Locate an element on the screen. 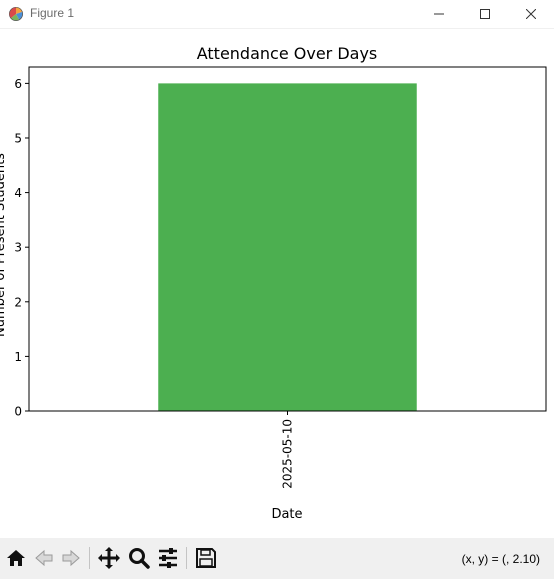 The image size is (554, 579). home-button is located at coordinates (16, 558).